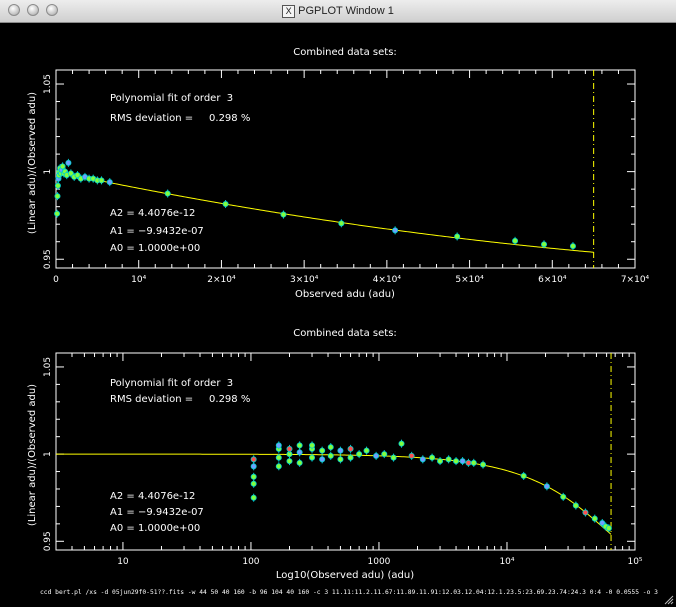 The width and height of the screenshot is (676, 607). I want to click on close-button, so click(14, 10).